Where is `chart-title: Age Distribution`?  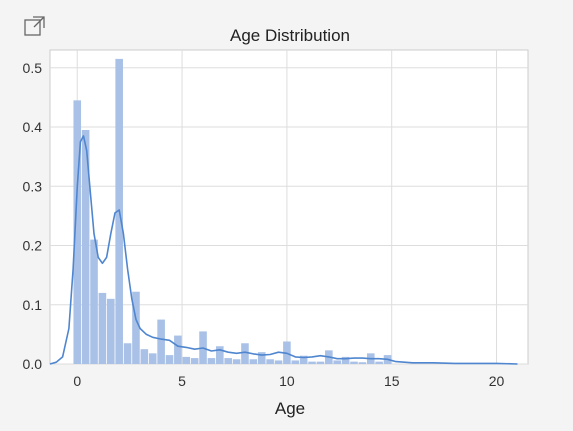 chart-title: Age Distribution is located at coordinates (290, 35).